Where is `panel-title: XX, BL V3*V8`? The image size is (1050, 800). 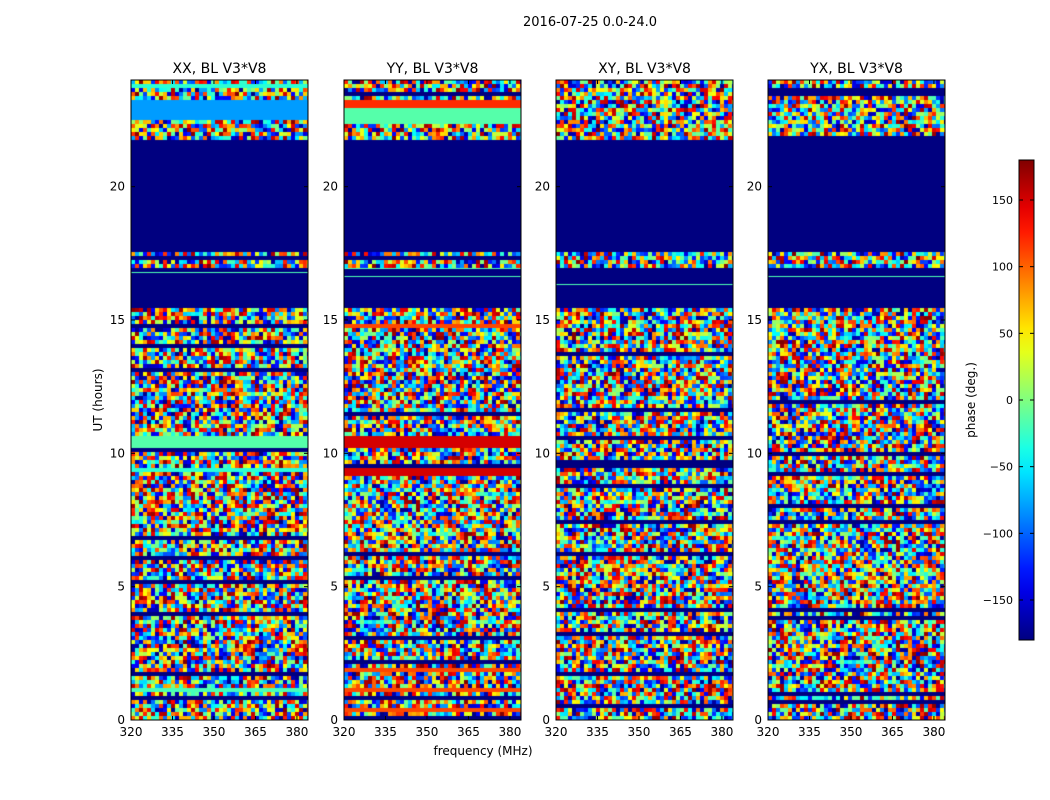
panel-title: XX, BL V3*V8 is located at coordinates (220, 69).